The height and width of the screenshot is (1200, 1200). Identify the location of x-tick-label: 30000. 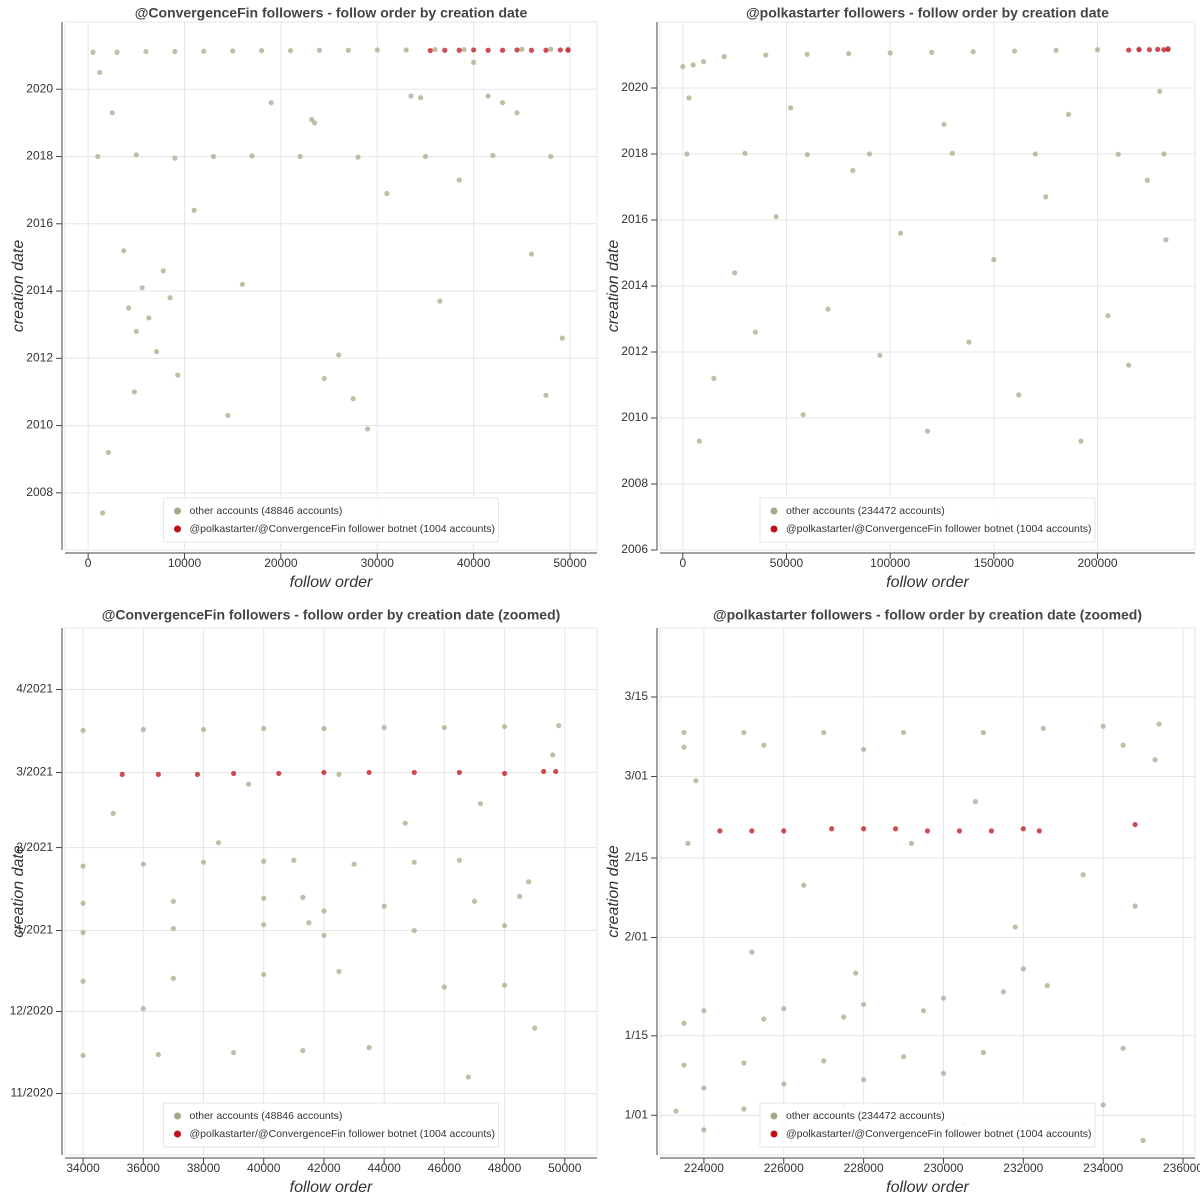
(378, 563).